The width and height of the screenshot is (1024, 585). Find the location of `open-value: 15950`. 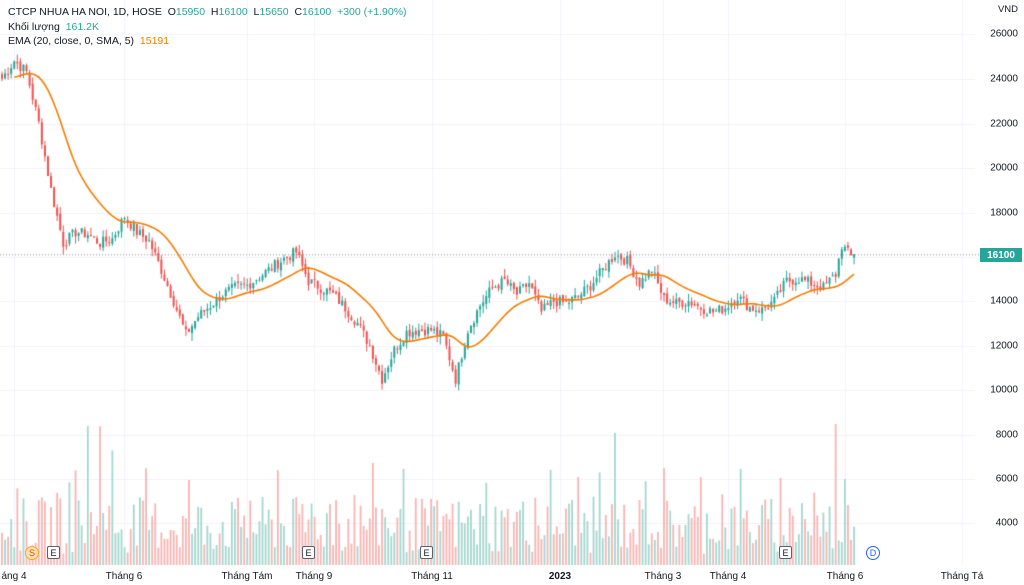

open-value: 15950 is located at coordinates (190, 12).